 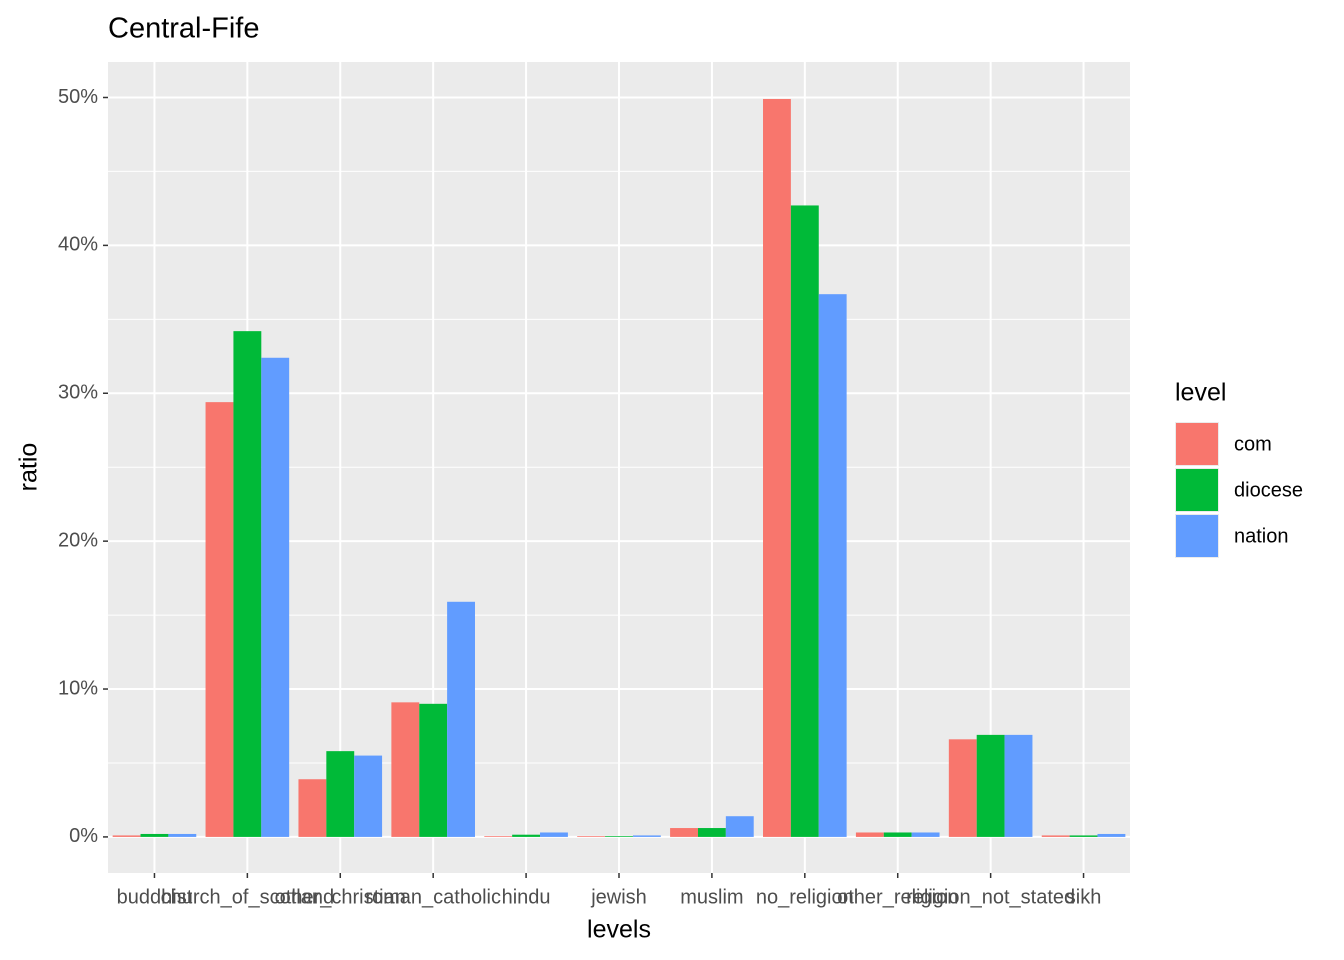 What do you see at coordinates (83, 836) in the screenshot?
I see `y-tick-label: 0%` at bounding box center [83, 836].